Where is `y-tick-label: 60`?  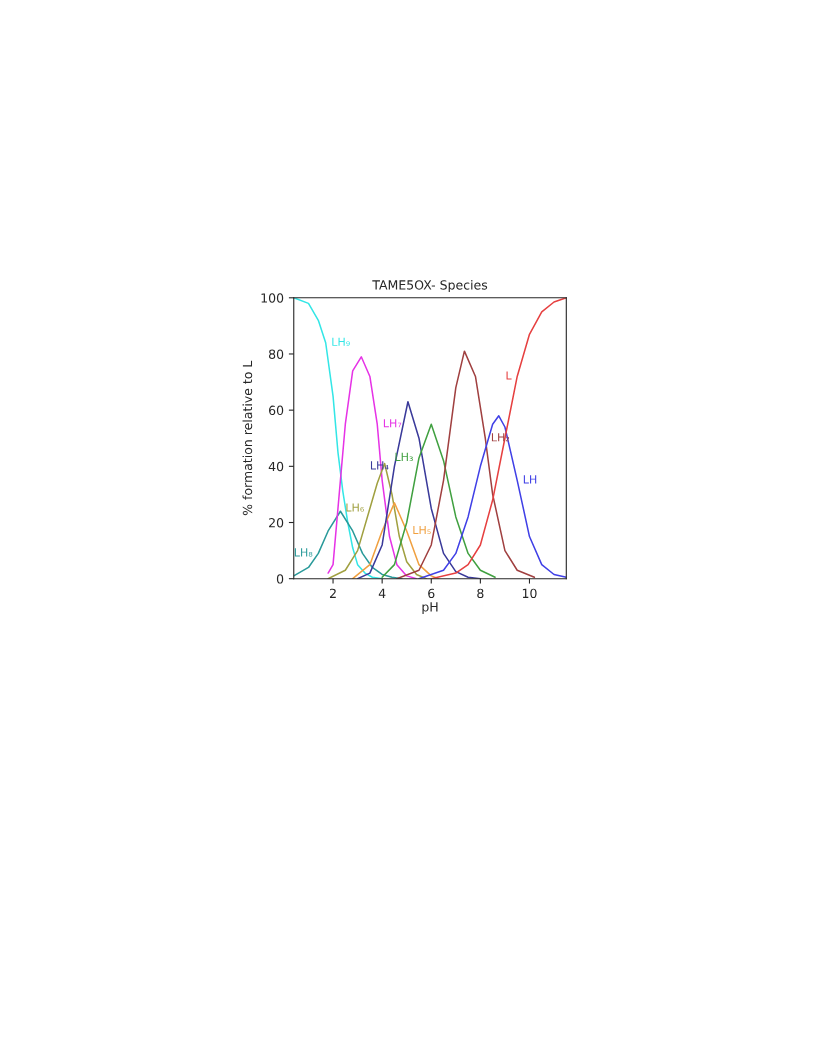
y-tick-label: 60 is located at coordinates (276, 410).